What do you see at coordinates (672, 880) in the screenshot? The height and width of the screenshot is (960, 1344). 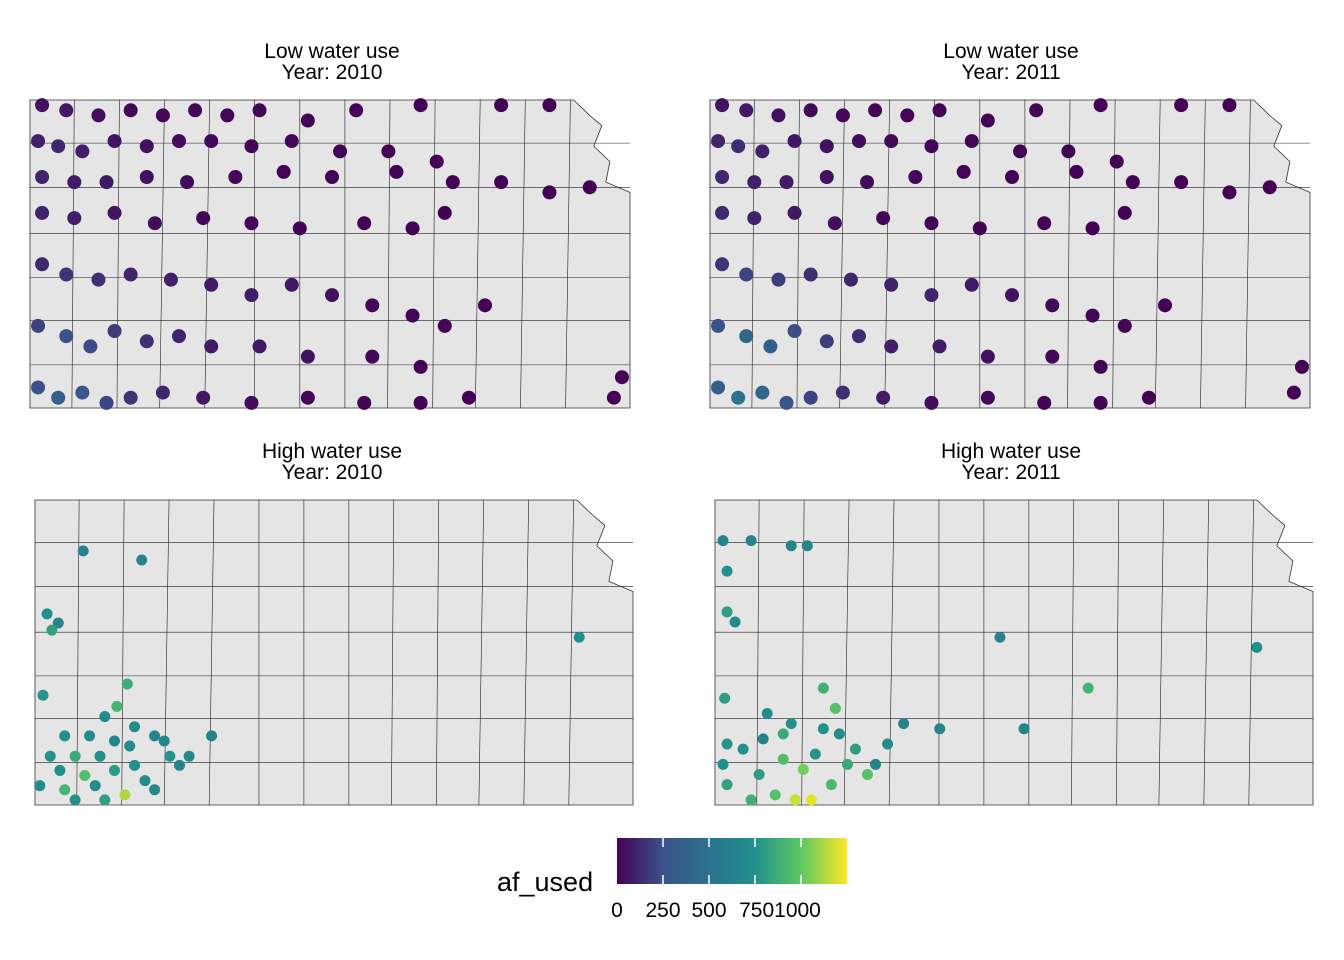 I see `legend: af_used 0 250 500 7501000` at bounding box center [672, 880].